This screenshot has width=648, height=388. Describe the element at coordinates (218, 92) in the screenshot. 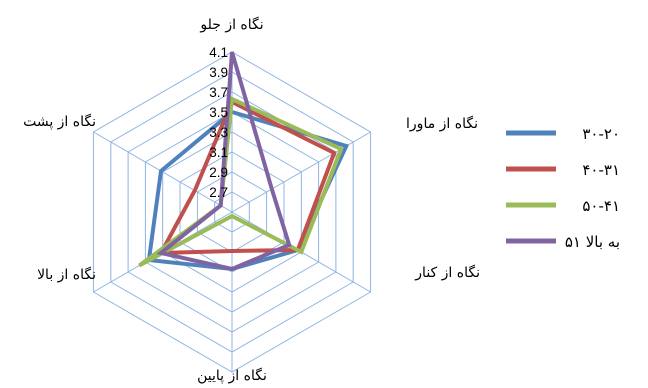

I see `tick-label-5: 3.7` at that location.